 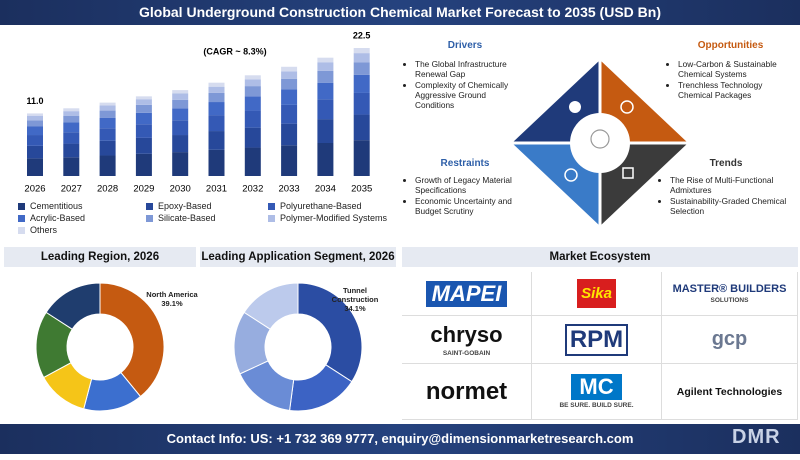 What do you see at coordinates (726, 163) in the screenshot?
I see `trends-title: Trends` at bounding box center [726, 163].